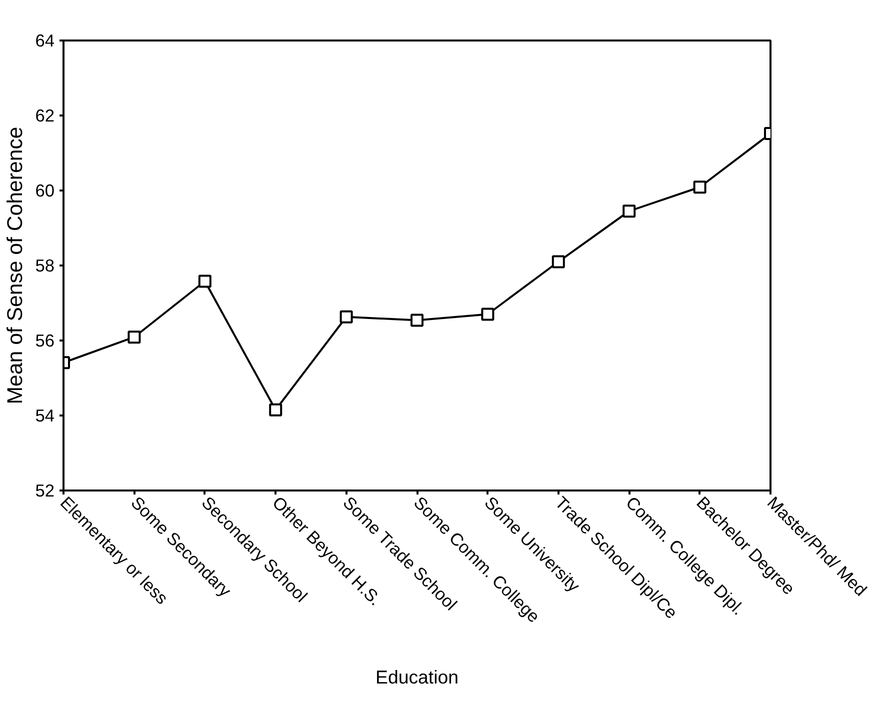 This screenshot has width=894, height=702. What do you see at coordinates (45, 266) in the screenshot?
I see `y-tick-label: 58` at bounding box center [45, 266].